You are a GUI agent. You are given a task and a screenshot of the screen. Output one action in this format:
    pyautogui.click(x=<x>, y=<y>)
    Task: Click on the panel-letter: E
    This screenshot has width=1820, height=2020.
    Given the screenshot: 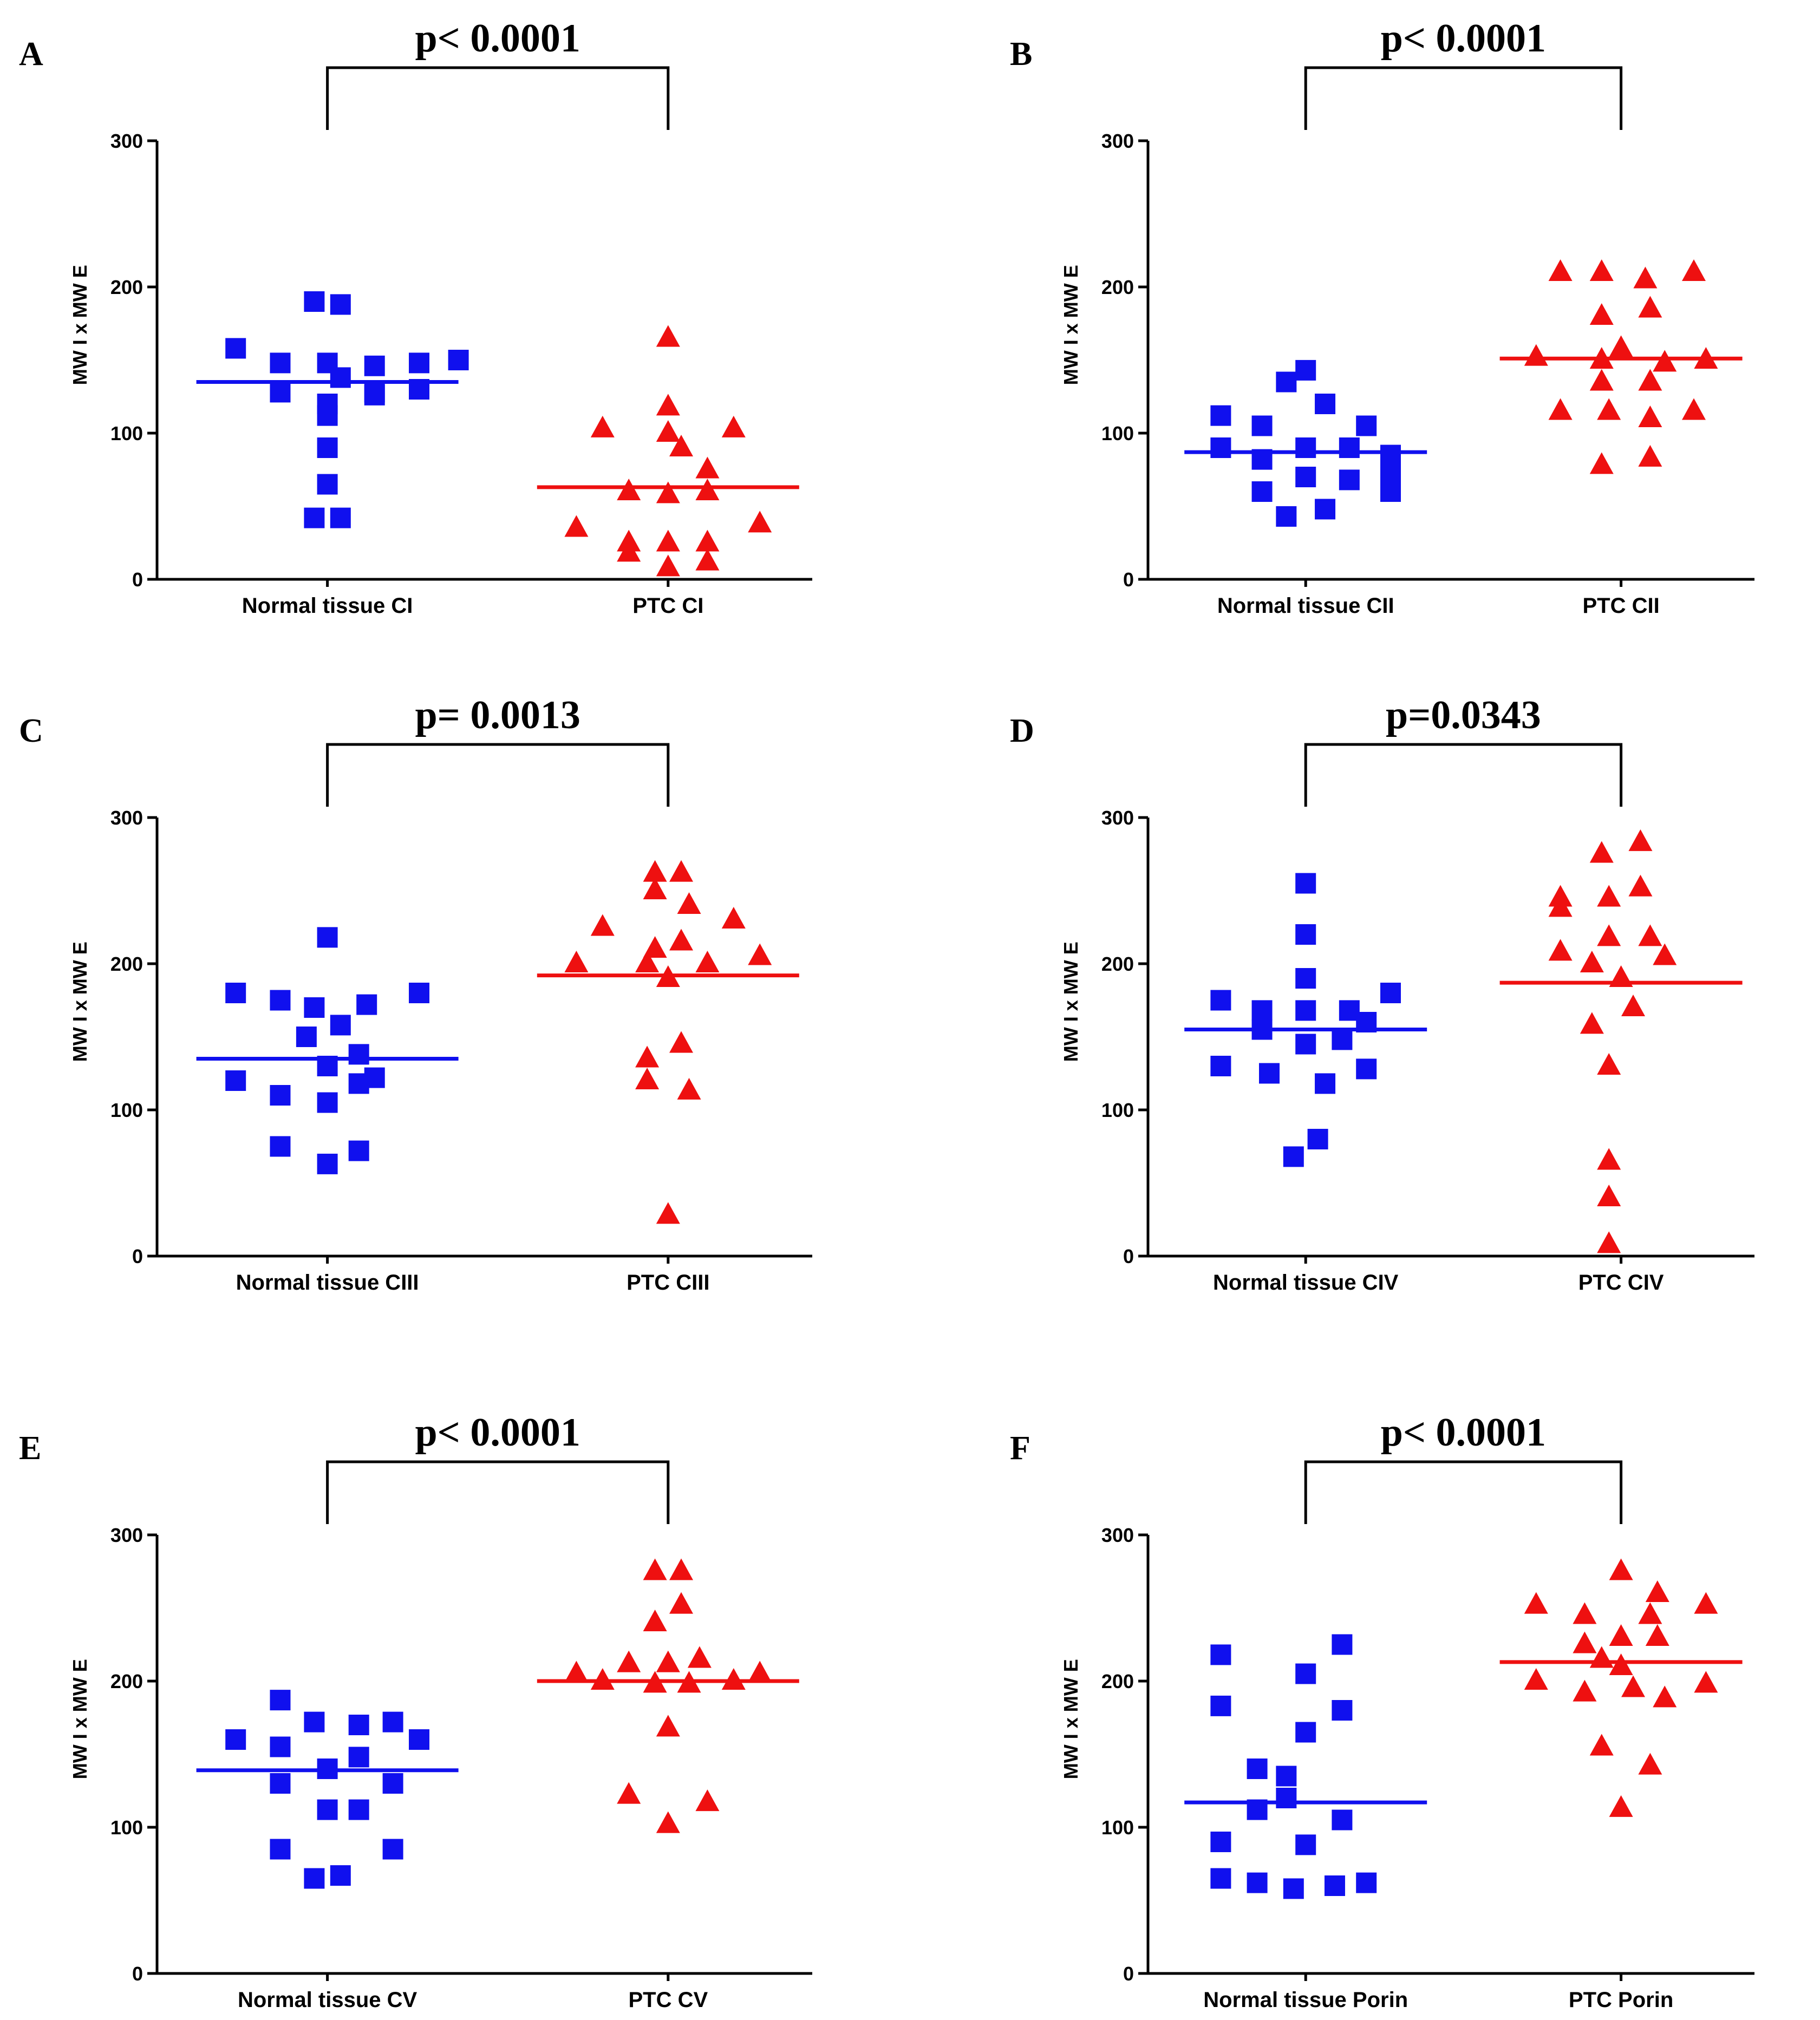 What is the action you would take?
    pyautogui.click(x=30, y=1449)
    